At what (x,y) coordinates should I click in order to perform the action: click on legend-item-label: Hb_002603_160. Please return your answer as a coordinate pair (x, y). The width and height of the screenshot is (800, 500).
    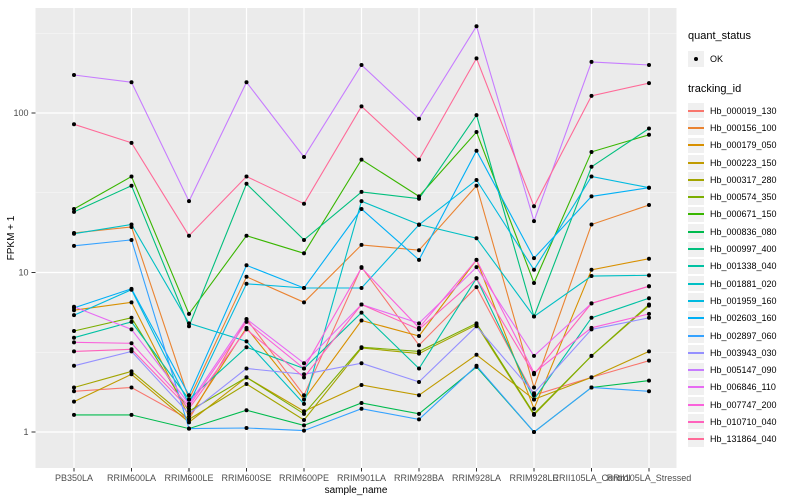
    Looking at the image, I should click on (743, 318).